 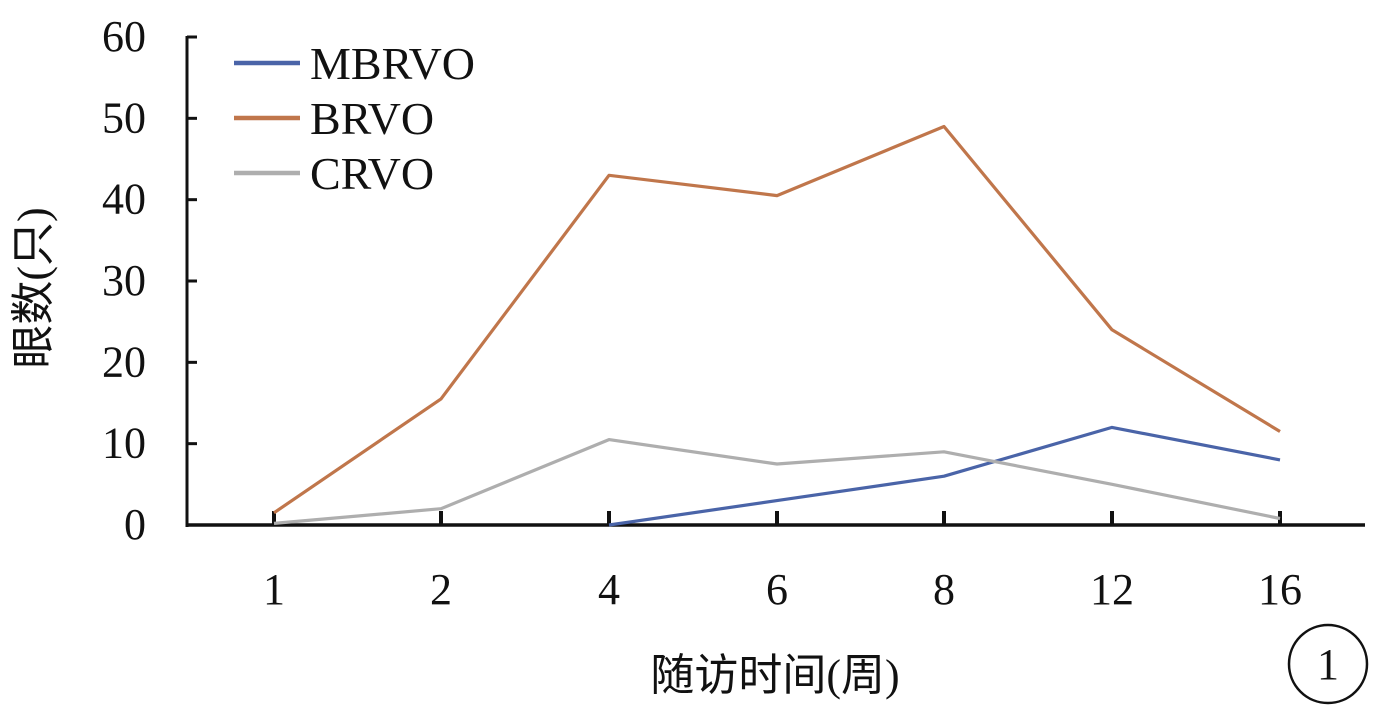 I want to click on y-axis-label: 眼数(只), so click(x=33, y=287).